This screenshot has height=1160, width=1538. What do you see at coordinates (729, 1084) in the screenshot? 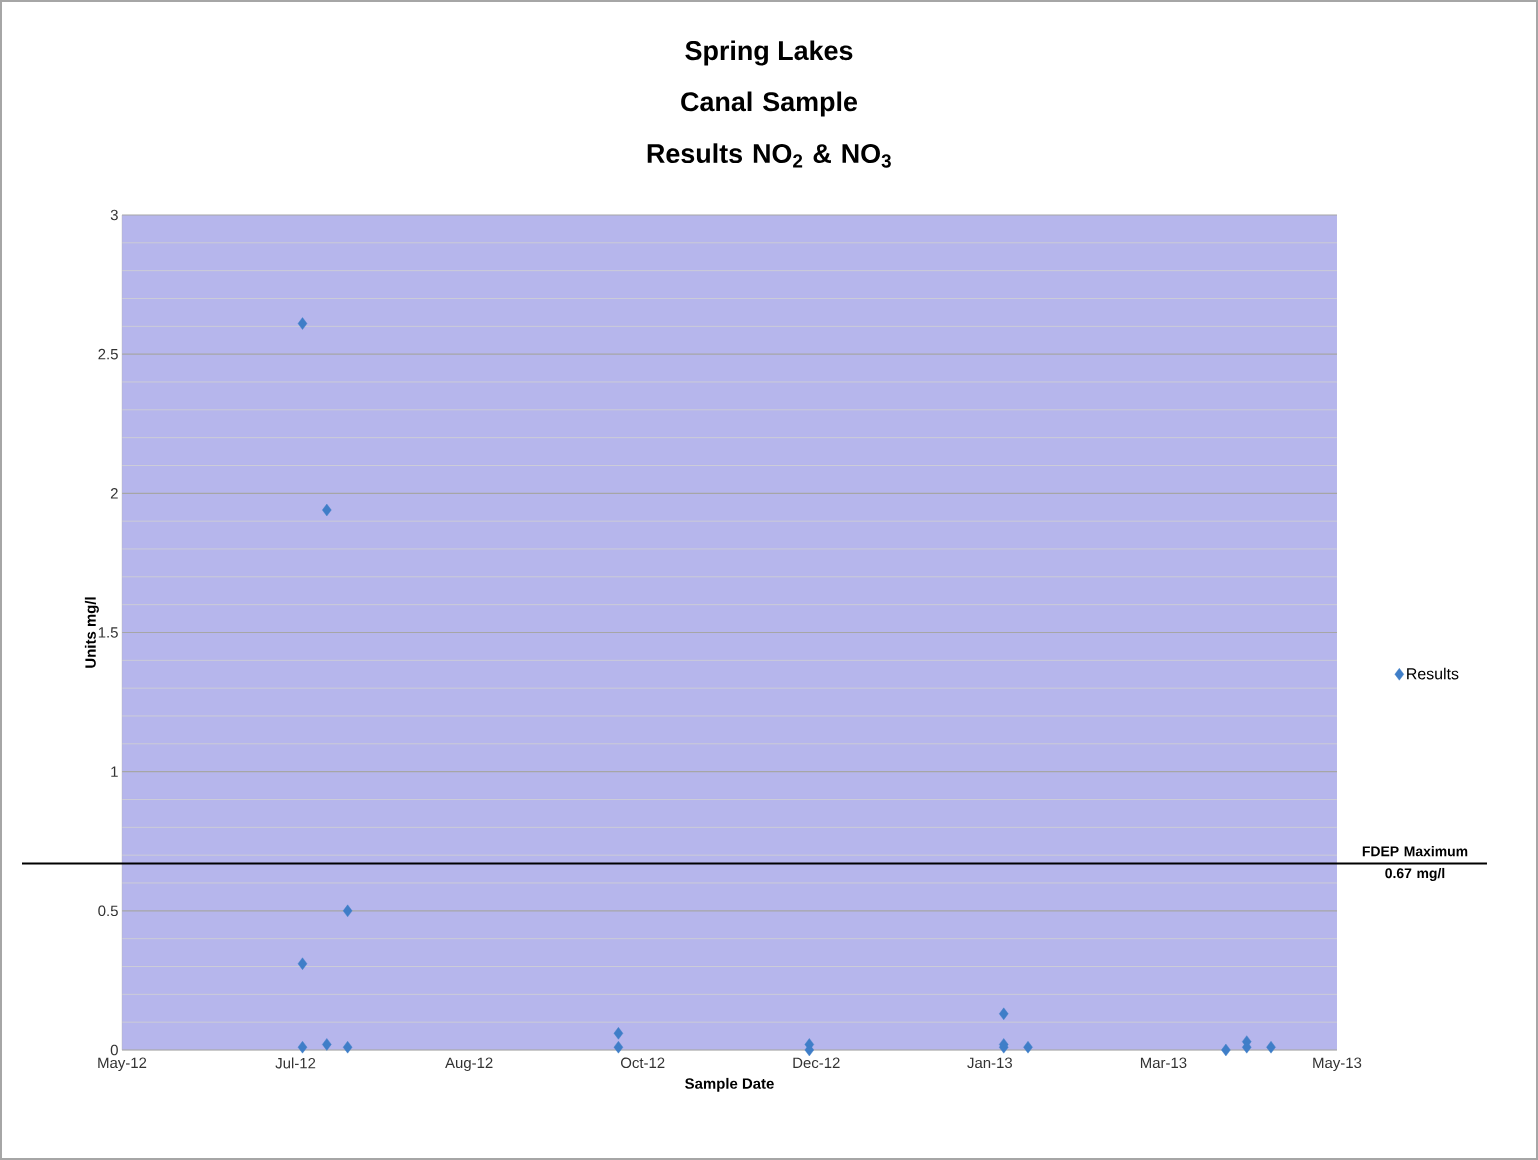
I see `x-axis-title: Sample Date` at bounding box center [729, 1084].